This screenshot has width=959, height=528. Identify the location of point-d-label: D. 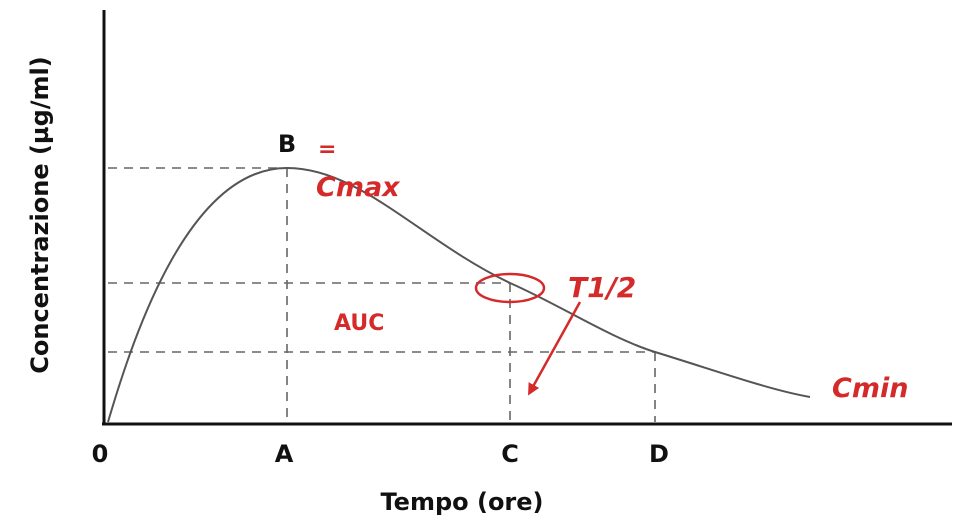
(659, 454).